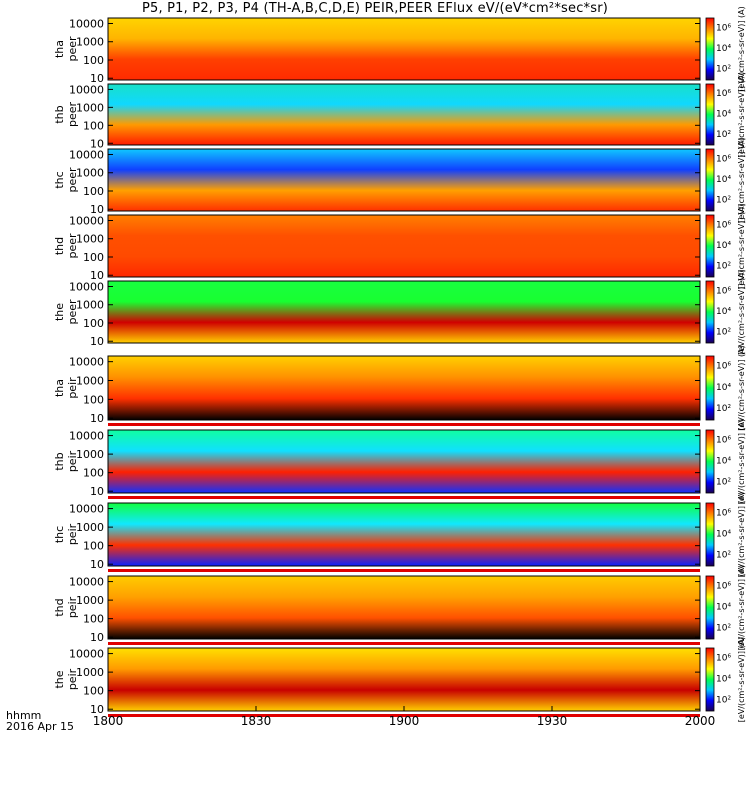 The height and width of the screenshot is (800, 750). I want to click on panel-probe-label: thc, so click(59, 179).